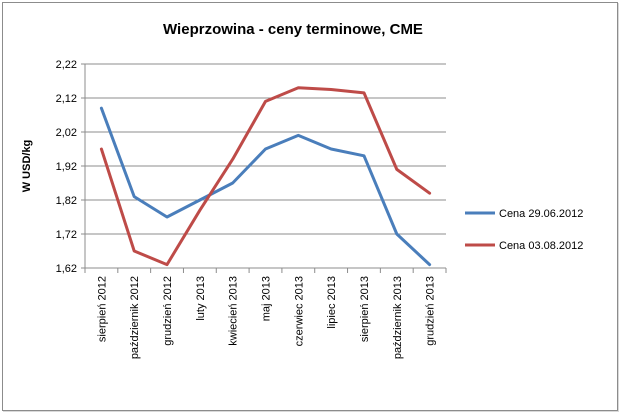 The image size is (620, 413). Describe the element at coordinates (66, 65) in the screenshot. I see `y-tick-label: 2,22` at that location.